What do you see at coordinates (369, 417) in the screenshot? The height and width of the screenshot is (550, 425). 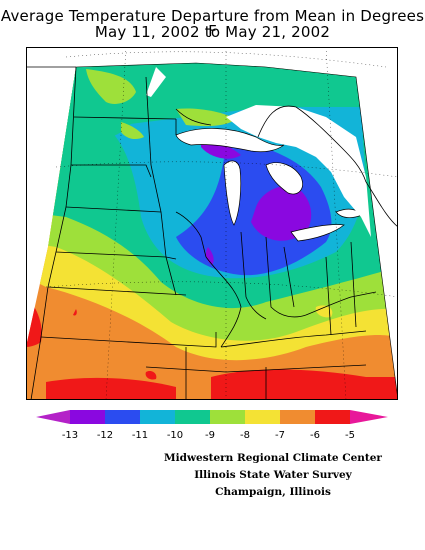 I see `legend-arrow-right` at bounding box center [369, 417].